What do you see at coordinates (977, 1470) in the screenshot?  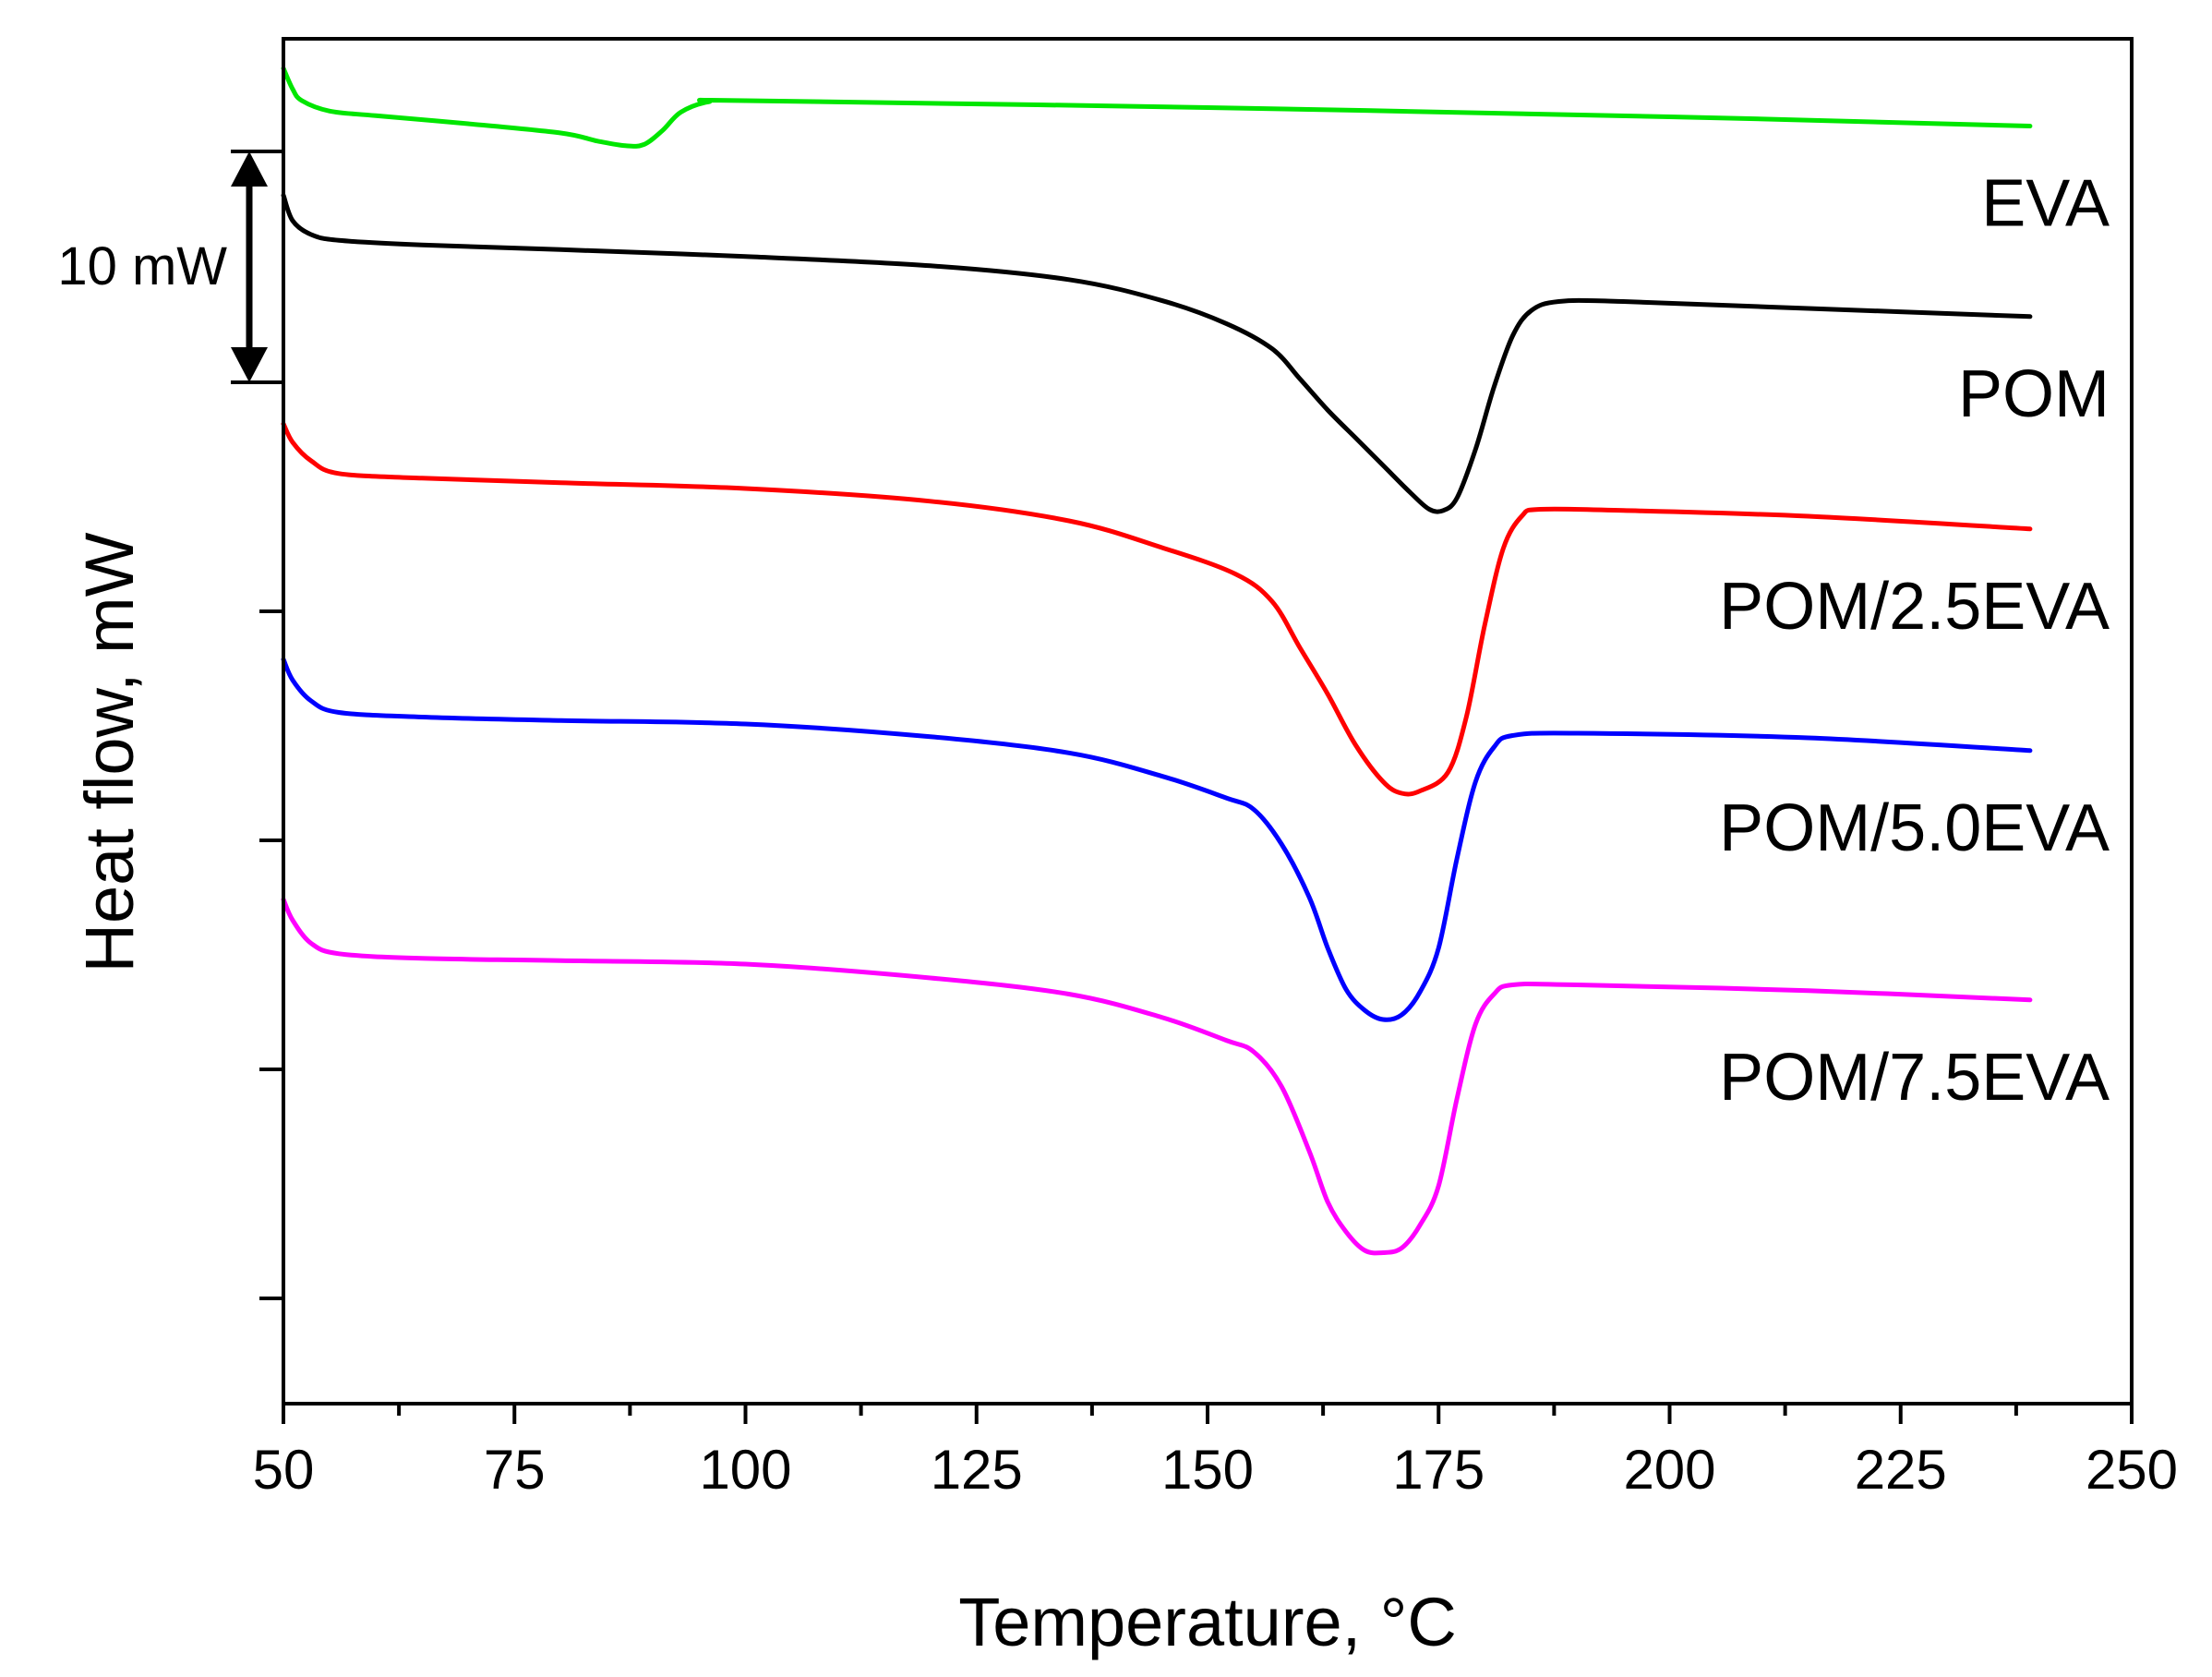 I see `x-tick-label: 125` at bounding box center [977, 1470].